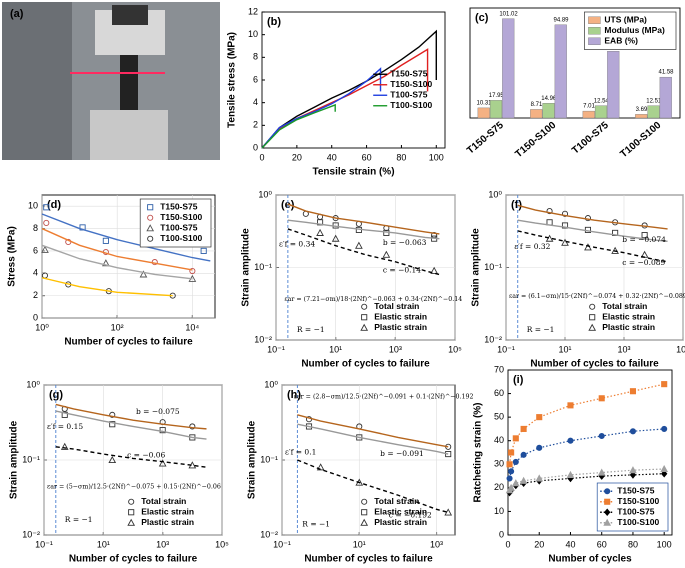  I want to click on legend-label: Total strain, so click(396, 306).